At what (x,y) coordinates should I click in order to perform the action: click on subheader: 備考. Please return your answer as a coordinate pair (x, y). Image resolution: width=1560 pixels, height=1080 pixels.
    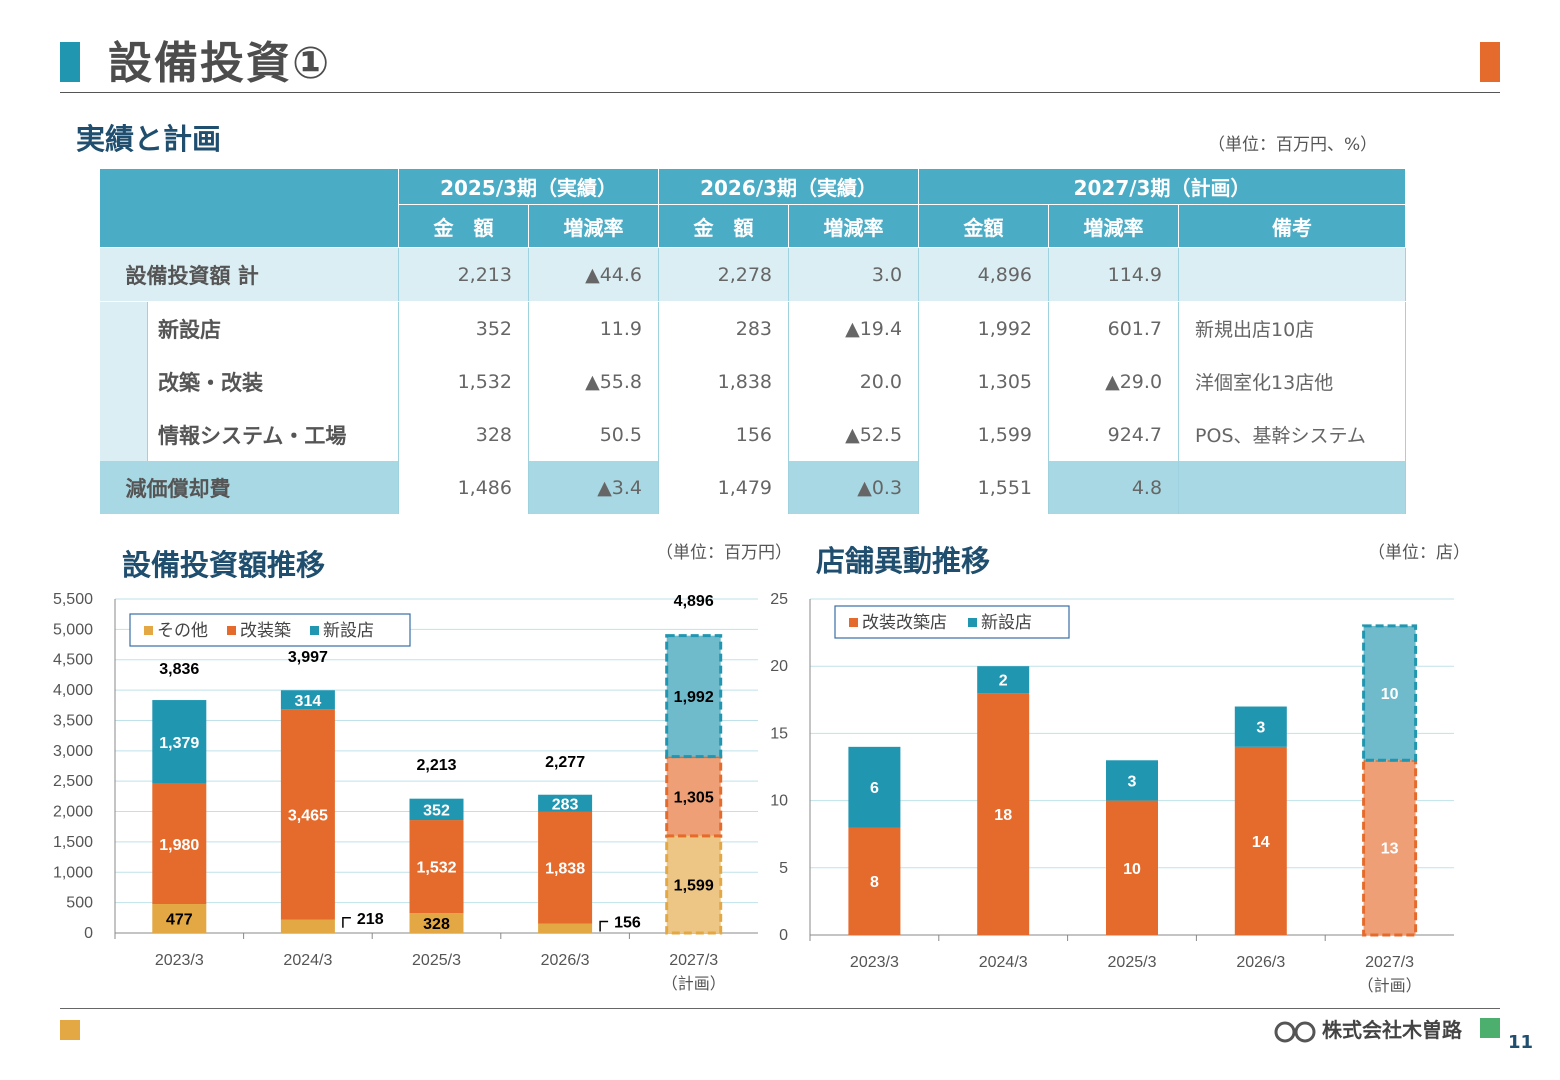
    Looking at the image, I should click on (1292, 226).